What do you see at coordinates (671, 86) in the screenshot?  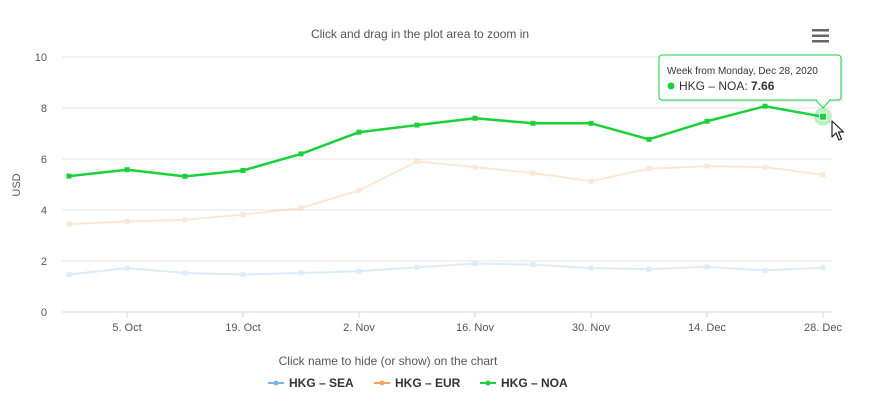 I see `tooltip-series-dot` at bounding box center [671, 86].